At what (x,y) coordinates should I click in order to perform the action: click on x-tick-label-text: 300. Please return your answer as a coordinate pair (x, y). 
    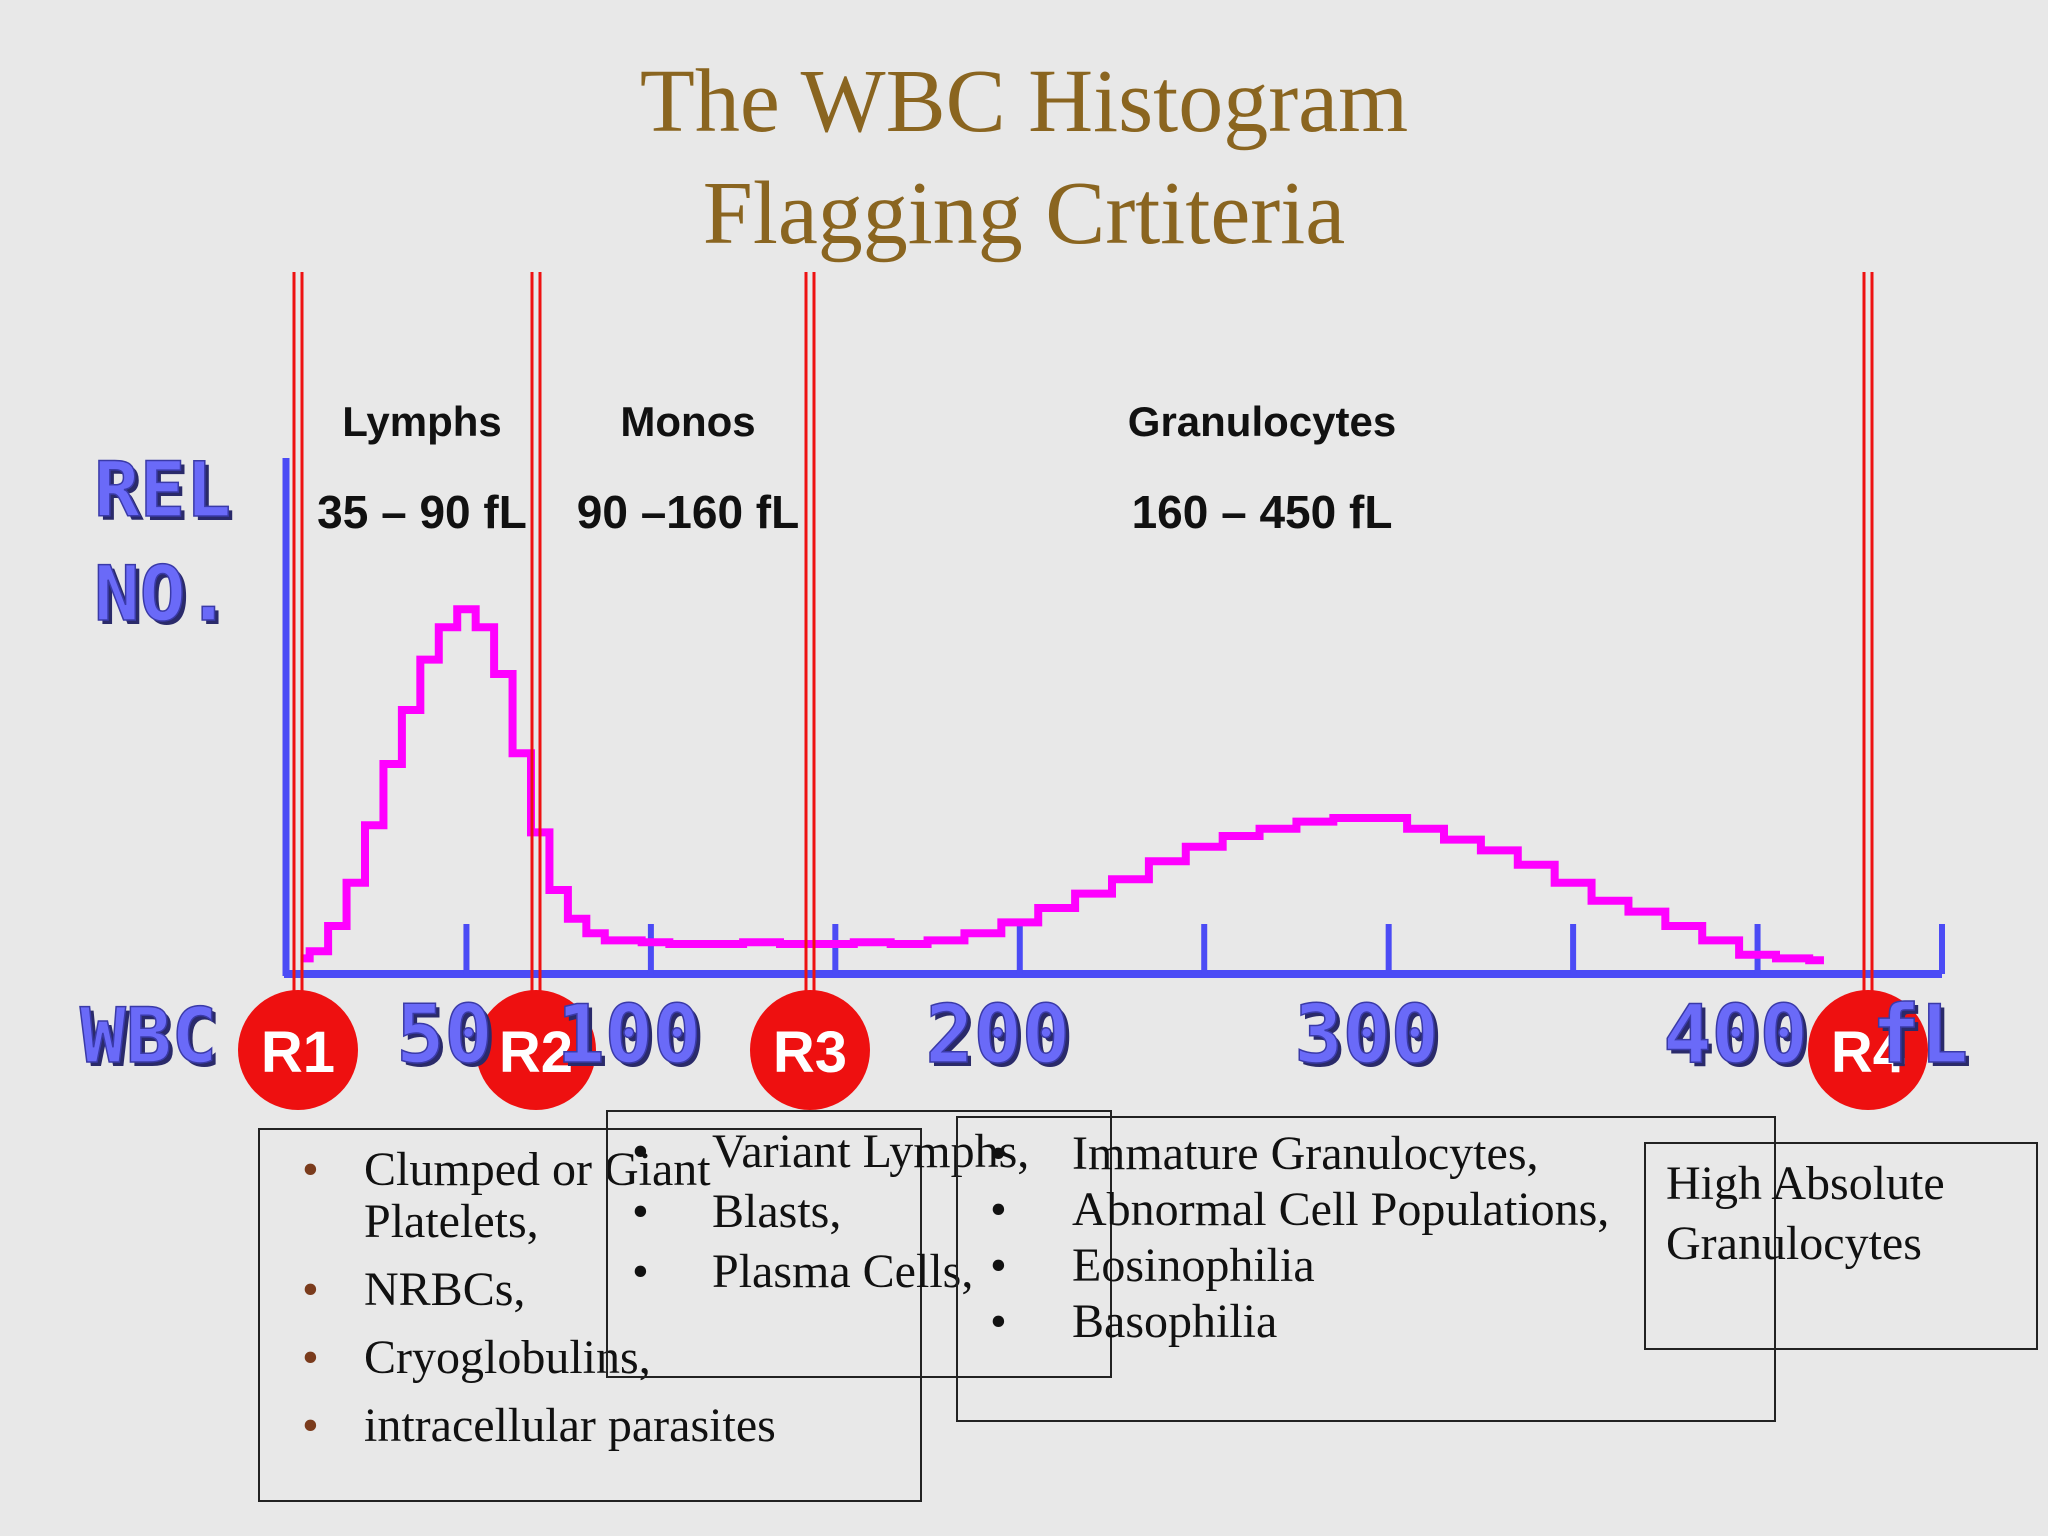
    Looking at the image, I should click on (1366, 1034).